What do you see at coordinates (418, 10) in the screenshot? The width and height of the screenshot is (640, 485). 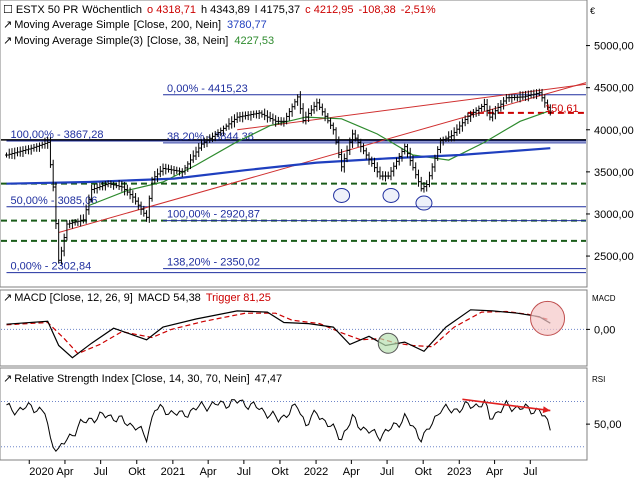 I see `change-pct-value: -2,51%` at bounding box center [418, 10].